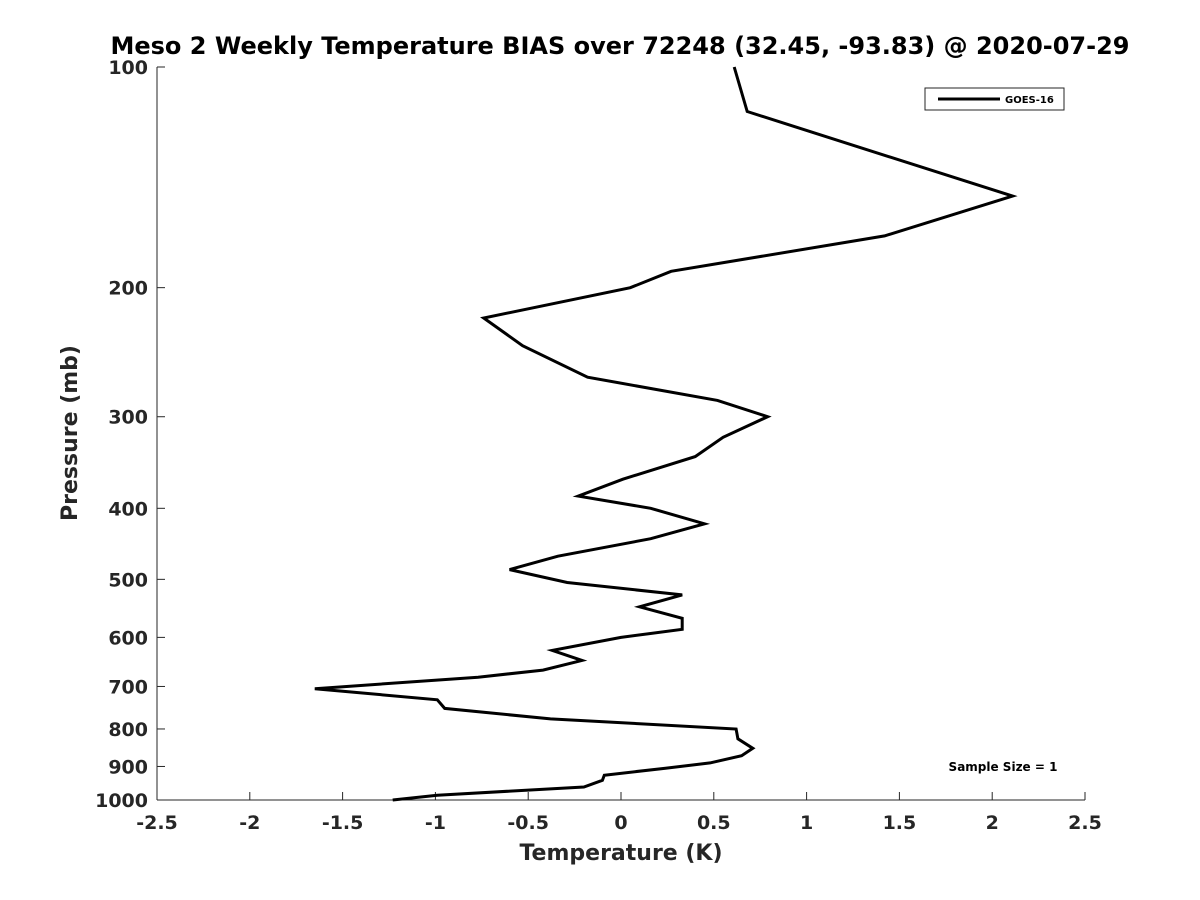 The height and width of the screenshot is (900, 1200). I want to click on x-tick-label: 0, so click(620, 823).